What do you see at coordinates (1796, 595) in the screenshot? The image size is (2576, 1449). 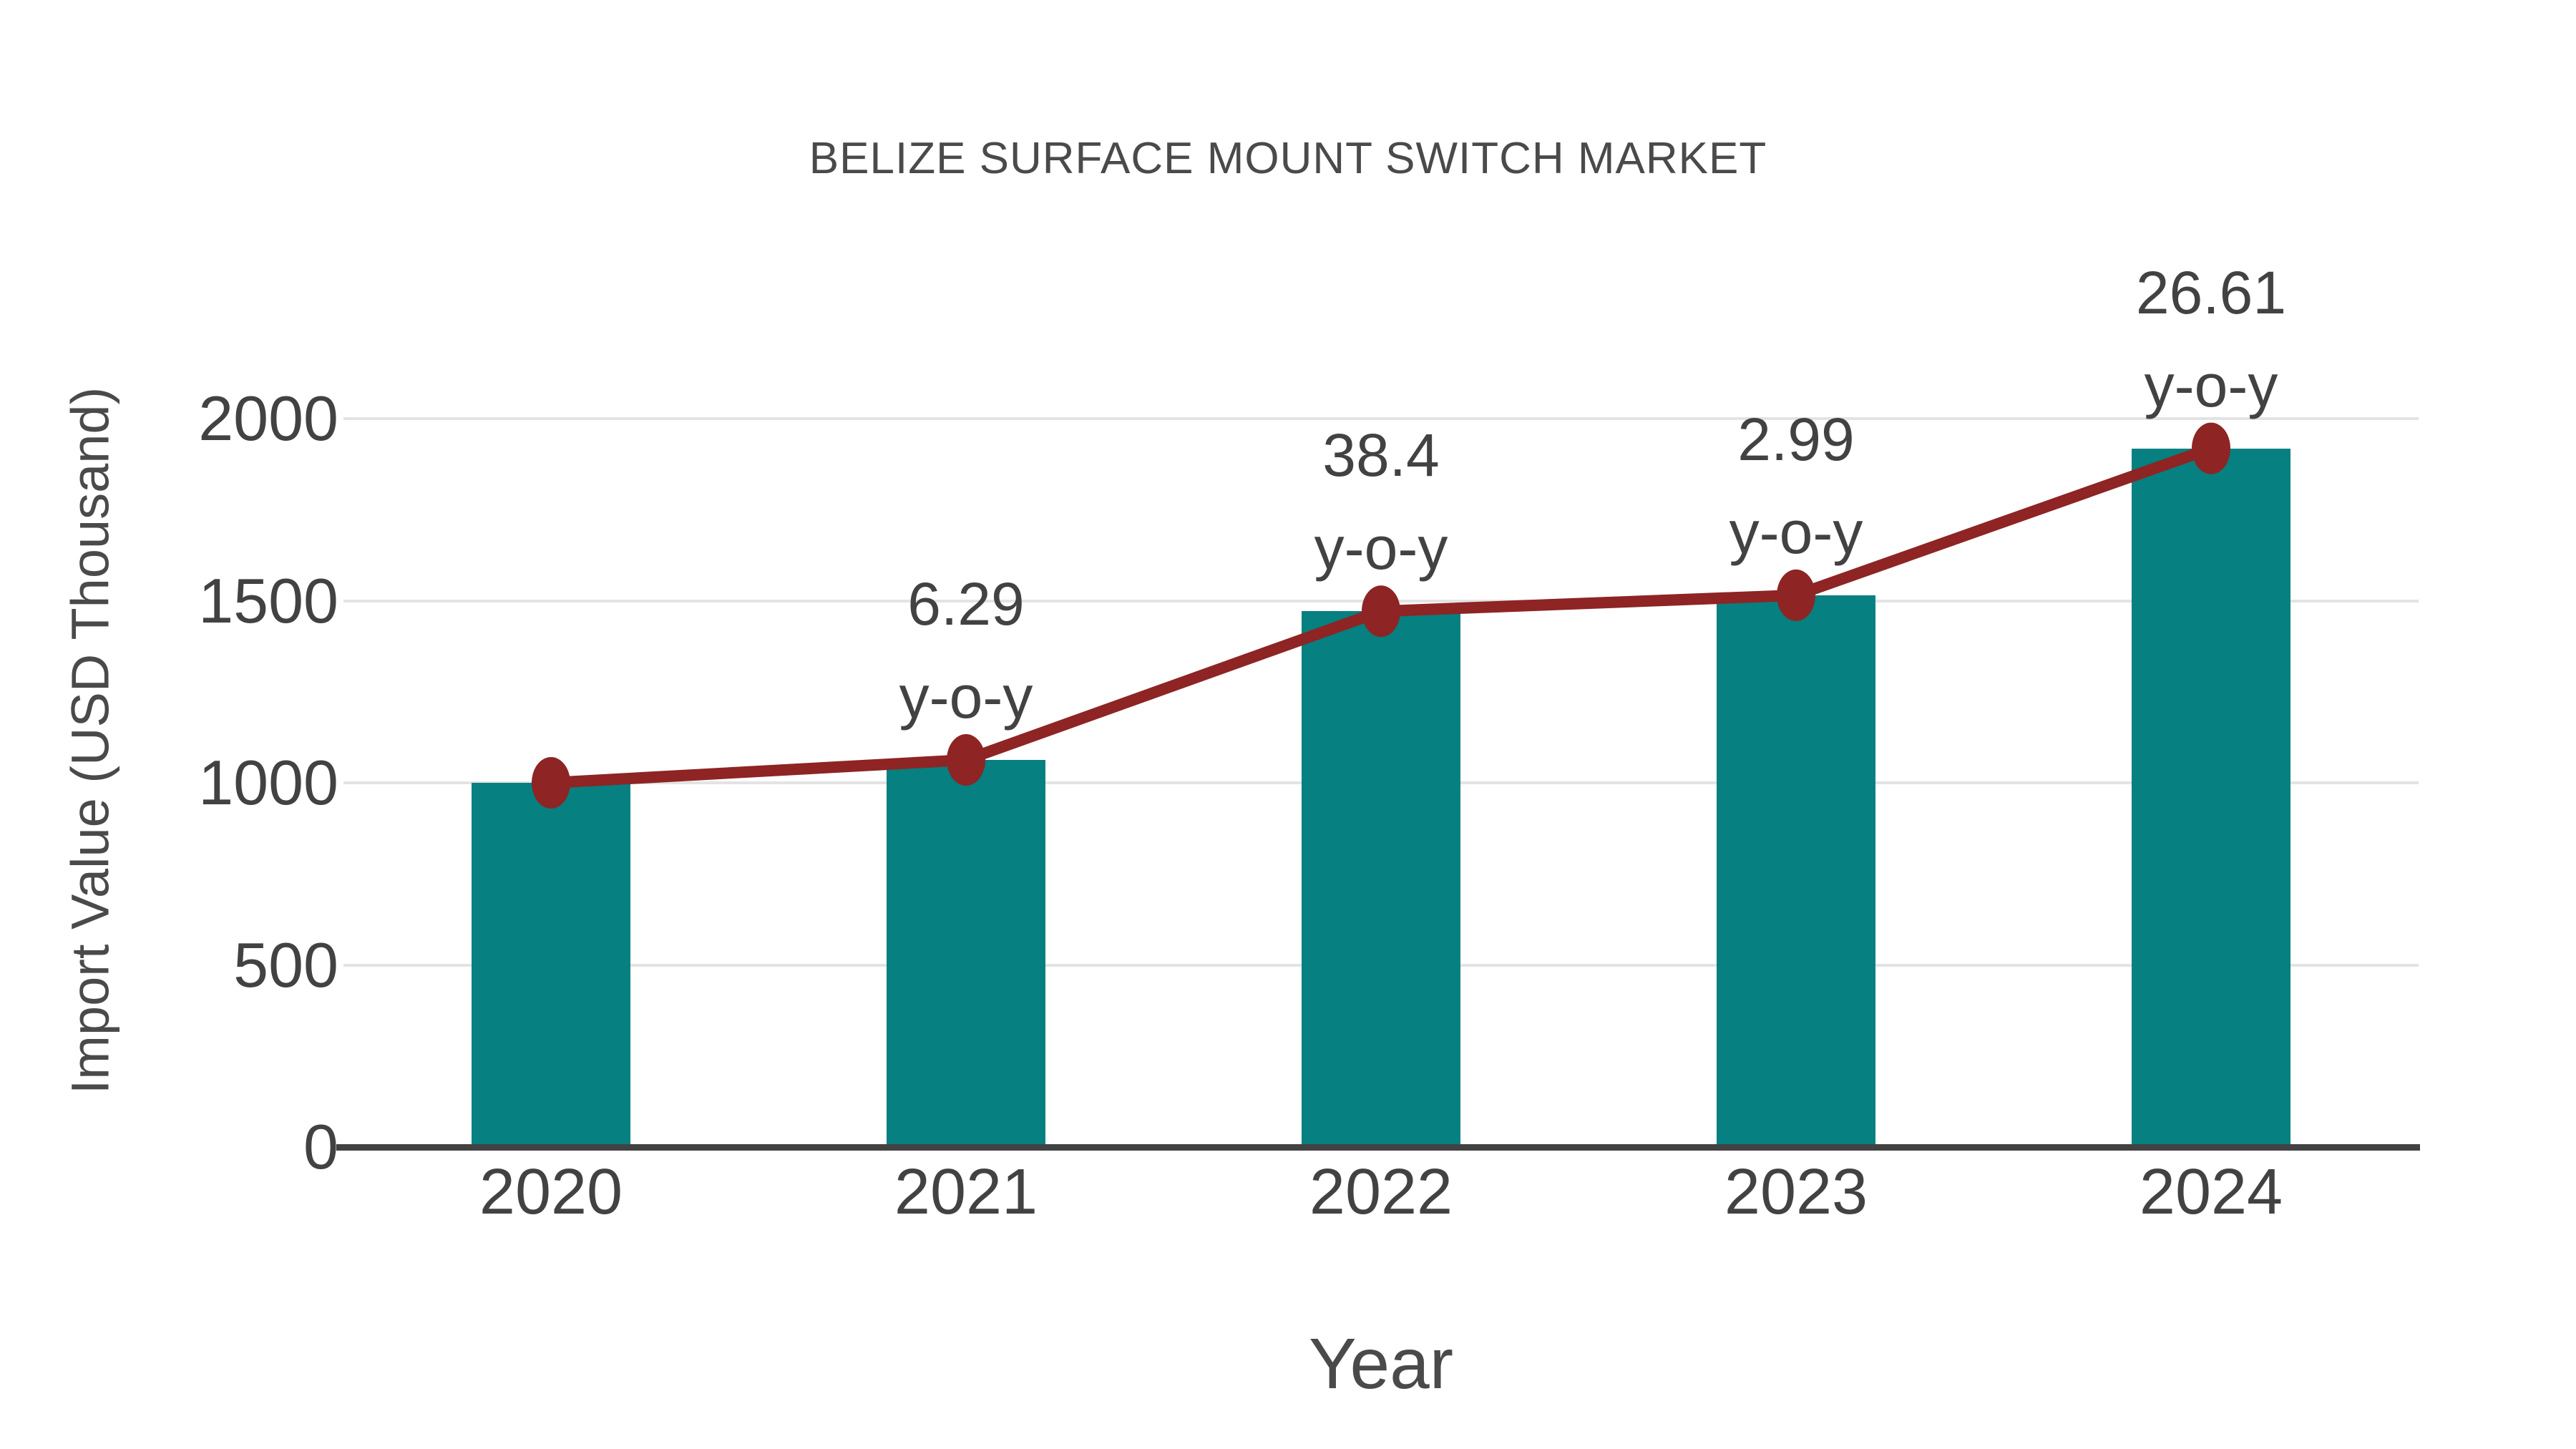 I see `marker-2023` at bounding box center [1796, 595].